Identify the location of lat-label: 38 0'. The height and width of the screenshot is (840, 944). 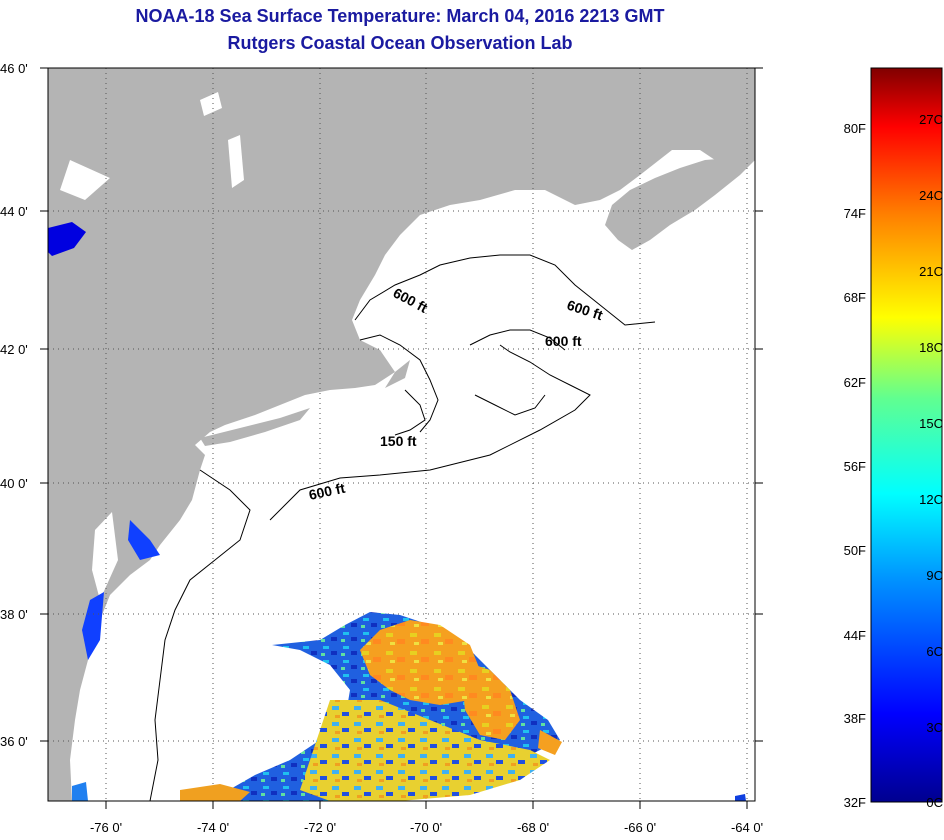
(14, 614).